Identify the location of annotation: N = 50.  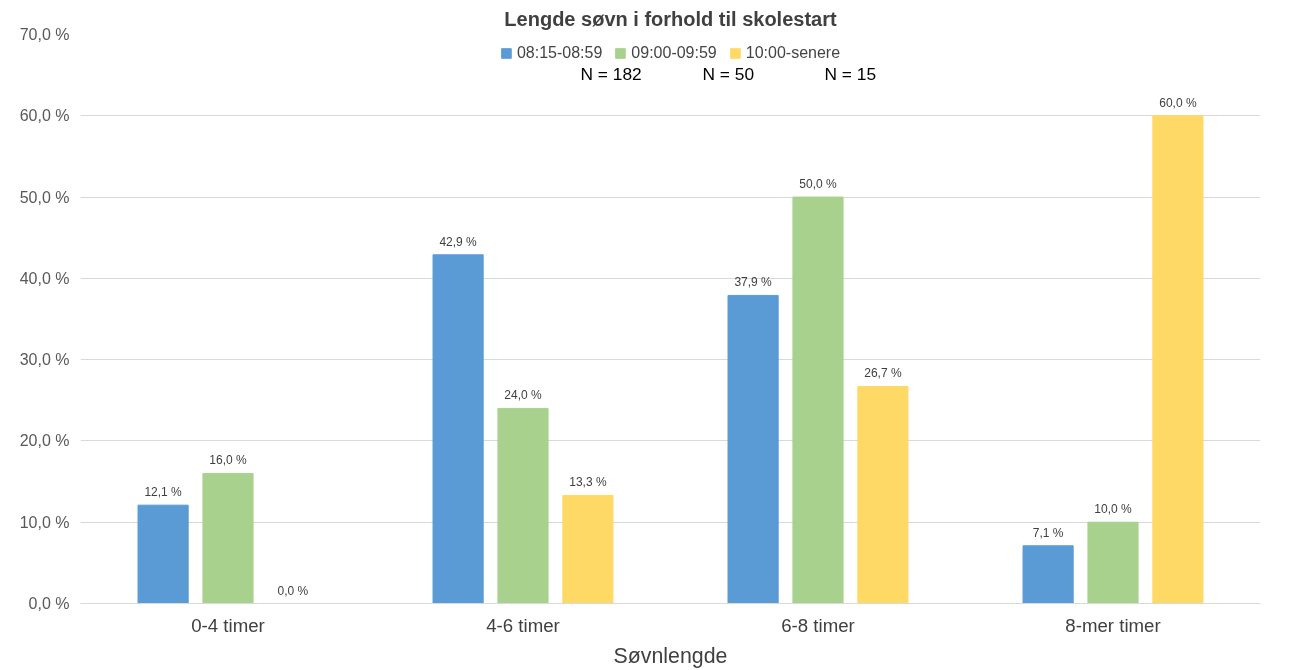
(728, 73).